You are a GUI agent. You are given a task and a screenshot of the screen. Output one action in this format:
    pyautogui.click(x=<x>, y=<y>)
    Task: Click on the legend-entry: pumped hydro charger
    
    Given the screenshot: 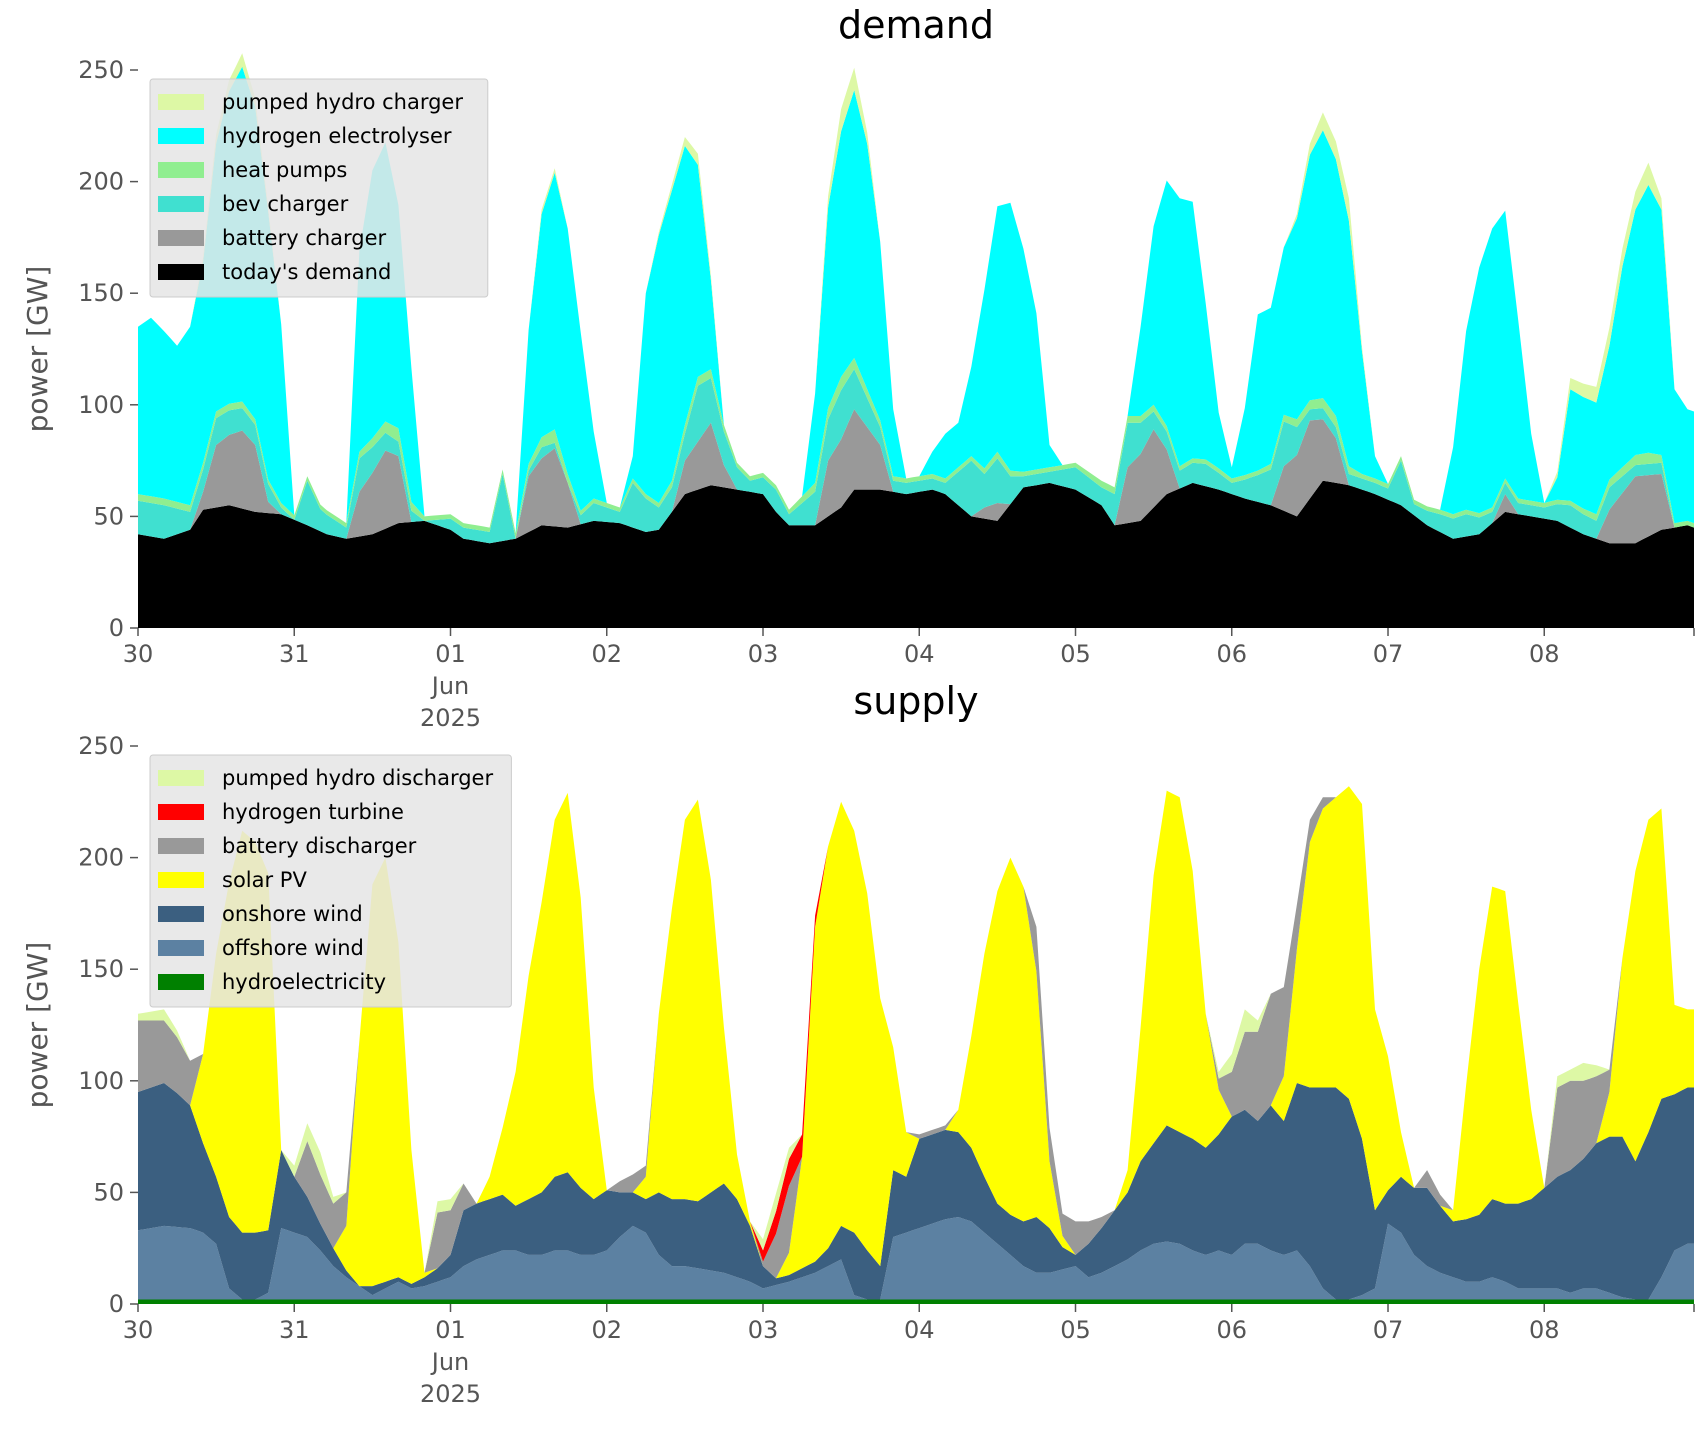 What is the action you would take?
    pyautogui.click(x=342, y=102)
    